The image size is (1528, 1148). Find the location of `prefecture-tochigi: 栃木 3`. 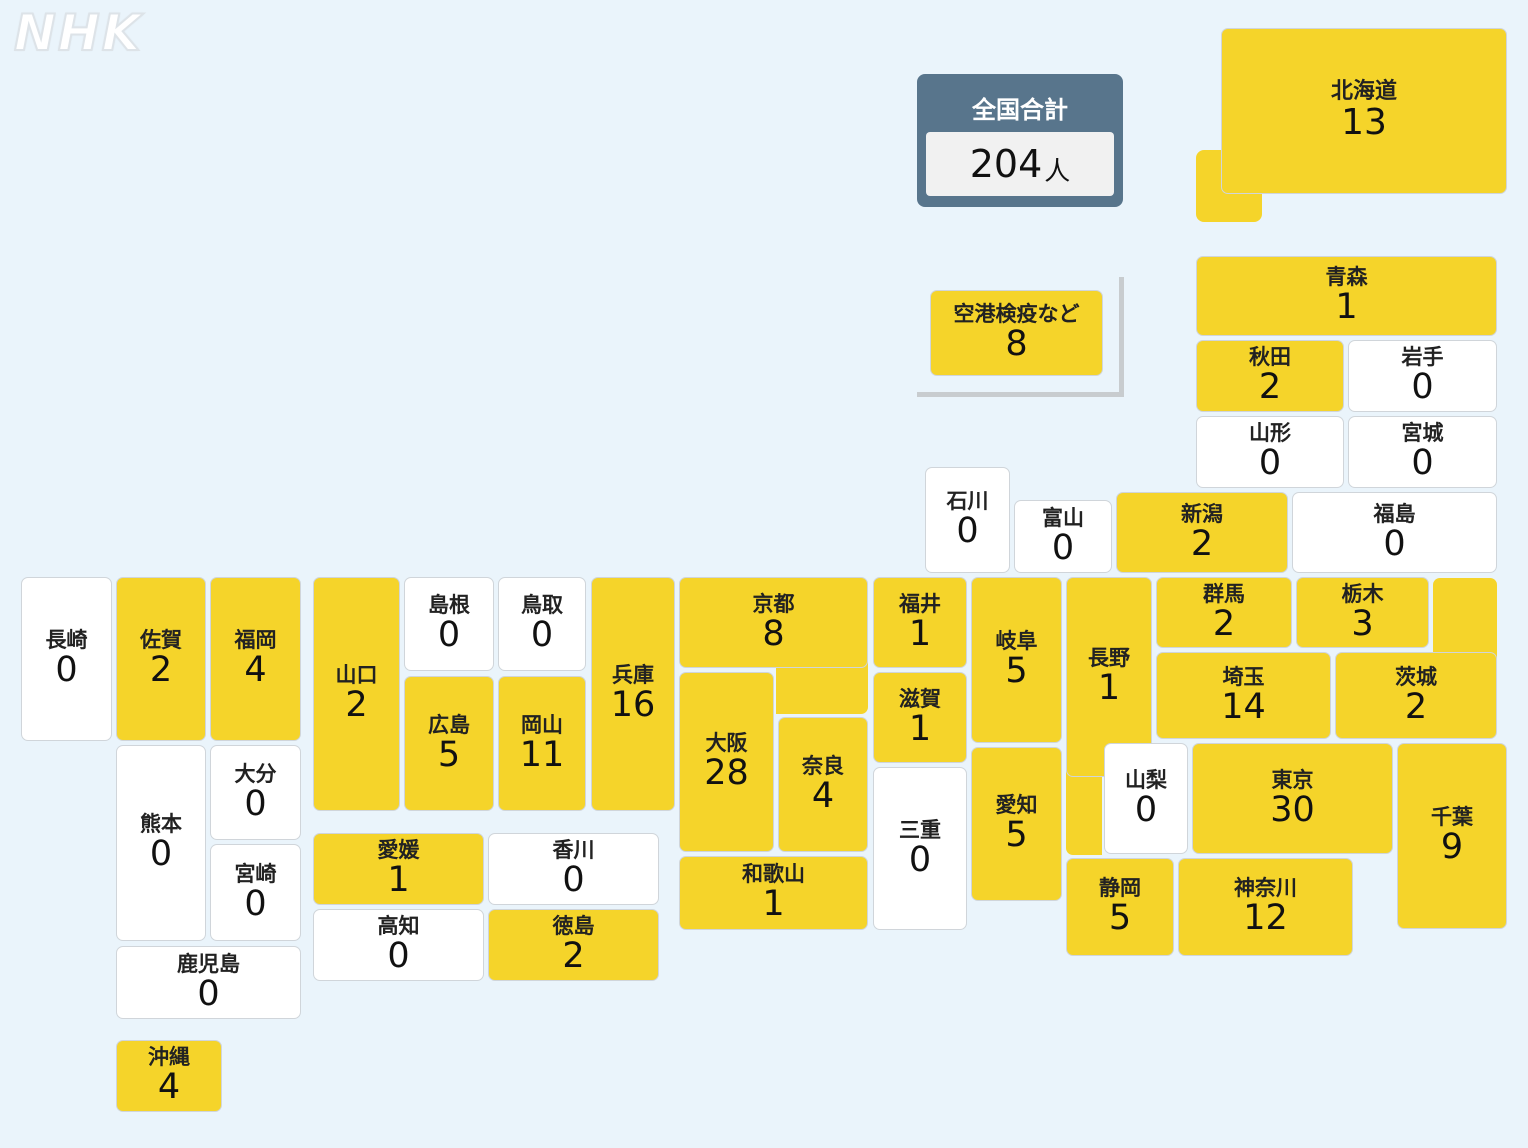

prefecture-tochigi: 栃木 3 is located at coordinates (1362, 612).